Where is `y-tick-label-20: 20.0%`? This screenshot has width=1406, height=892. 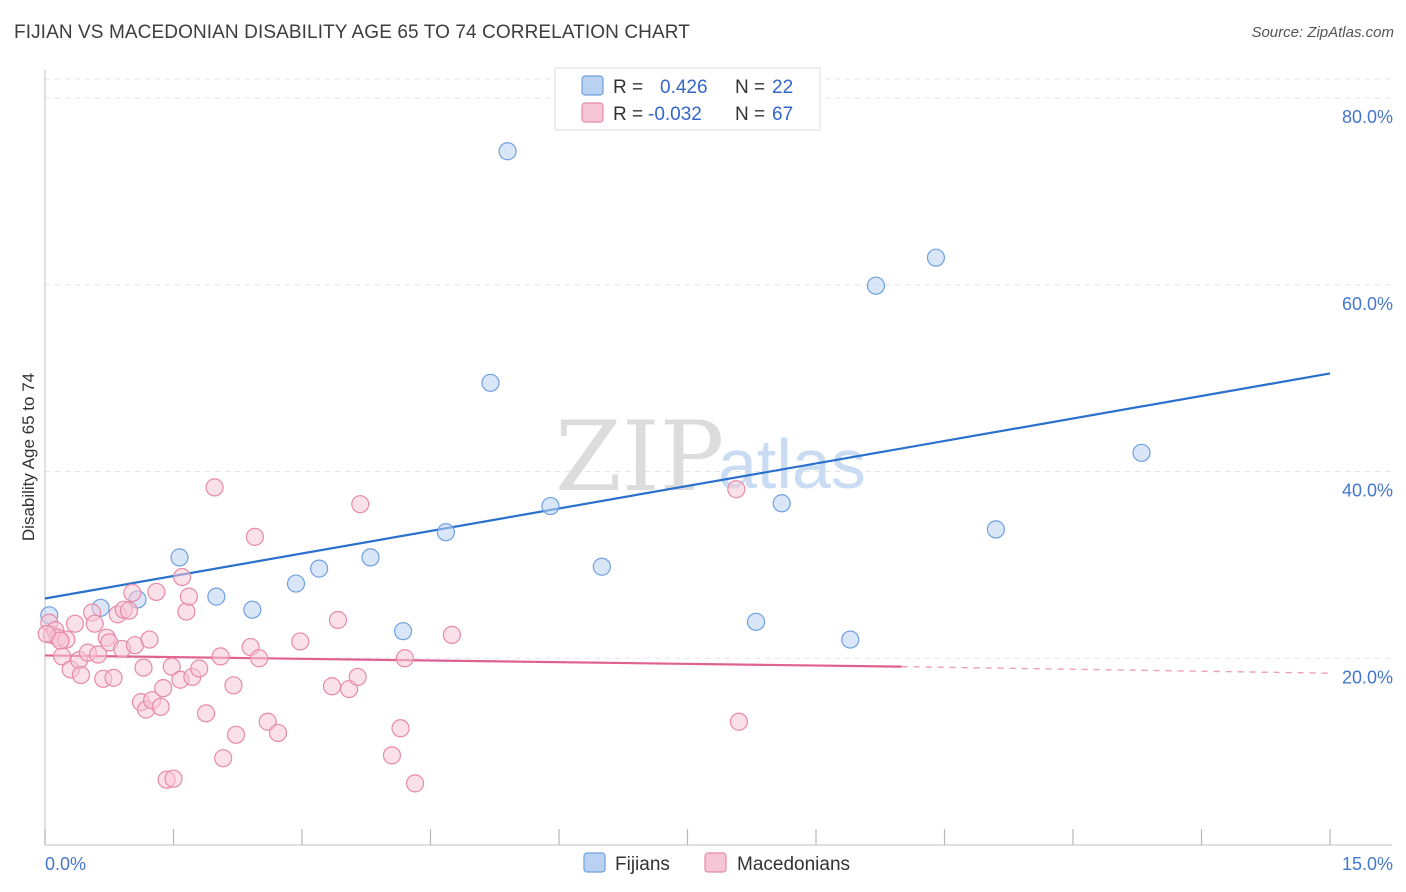 y-tick-label-20: 20.0% is located at coordinates (1367, 677).